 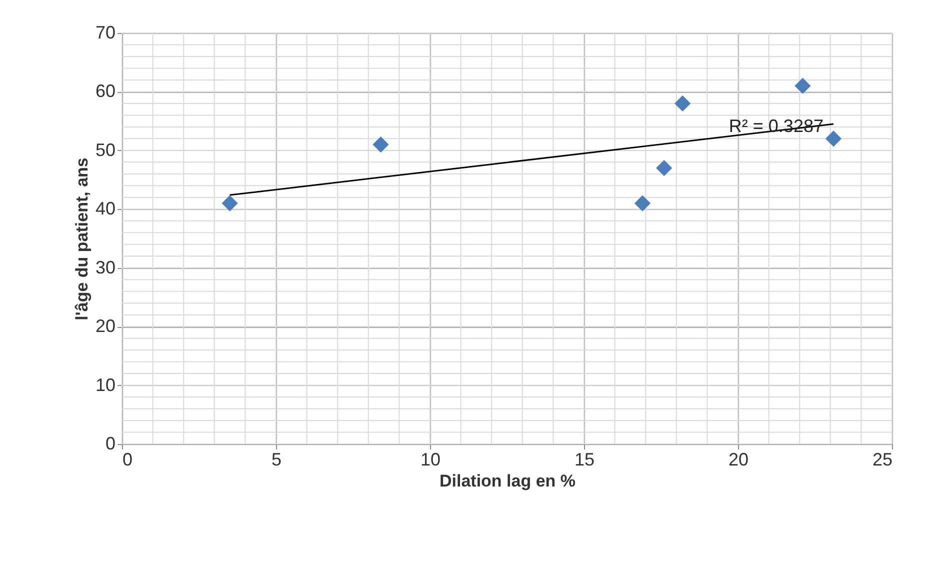 What do you see at coordinates (82, 239) in the screenshot?
I see `y-axis-title: l'âge du patient, ans` at bounding box center [82, 239].